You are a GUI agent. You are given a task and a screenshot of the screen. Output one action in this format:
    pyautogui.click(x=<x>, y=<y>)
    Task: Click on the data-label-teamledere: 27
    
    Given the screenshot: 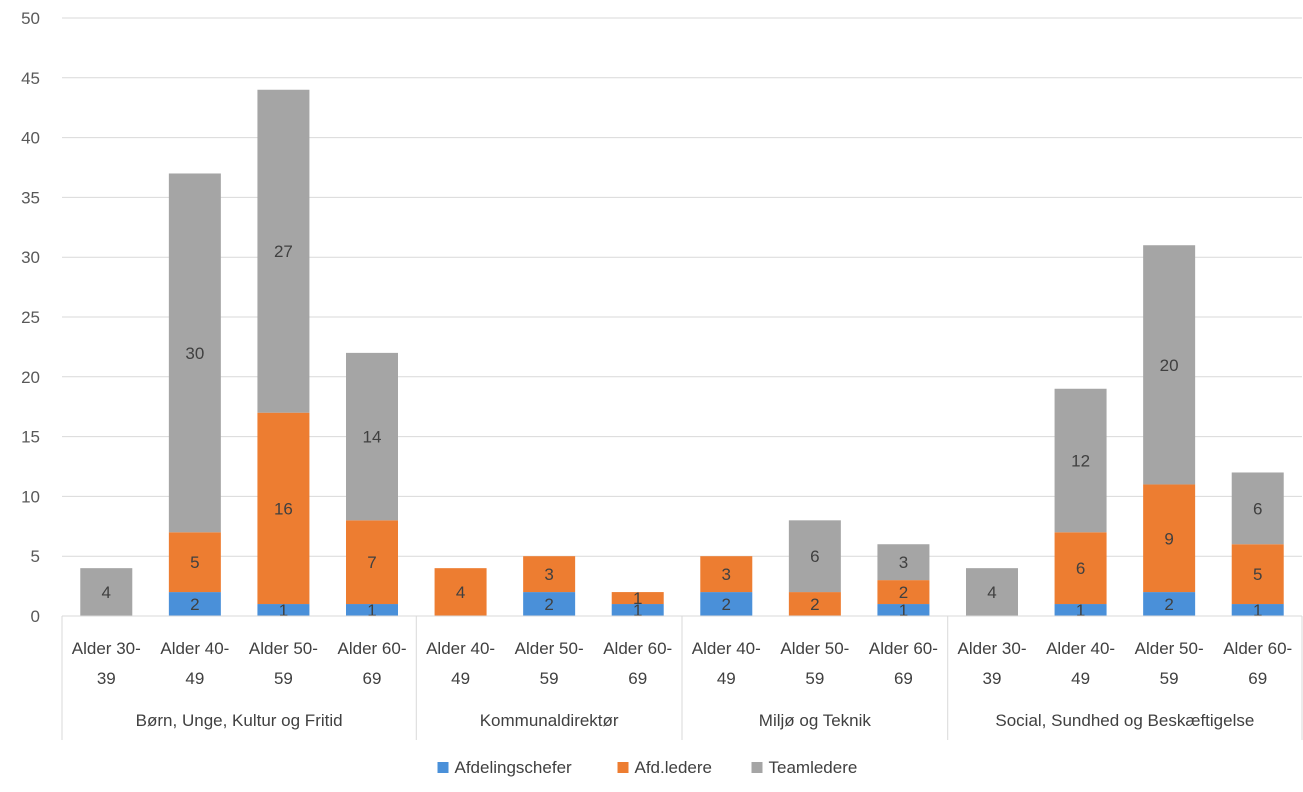 What is the action you would take?
    pyautogui.click(x=283, y=251)
    